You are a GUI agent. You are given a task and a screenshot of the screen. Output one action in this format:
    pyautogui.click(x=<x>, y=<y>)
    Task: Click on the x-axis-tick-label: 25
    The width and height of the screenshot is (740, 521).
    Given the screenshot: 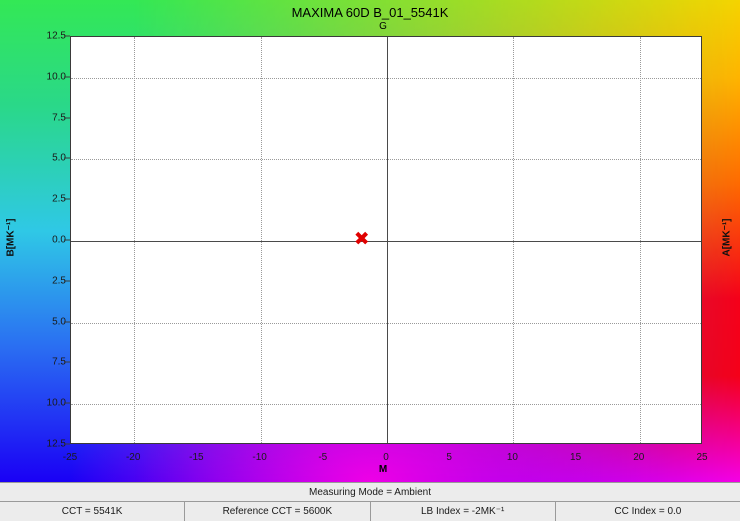 What is the action you would take?
    pyautogui.click(x=702, y=457)
    